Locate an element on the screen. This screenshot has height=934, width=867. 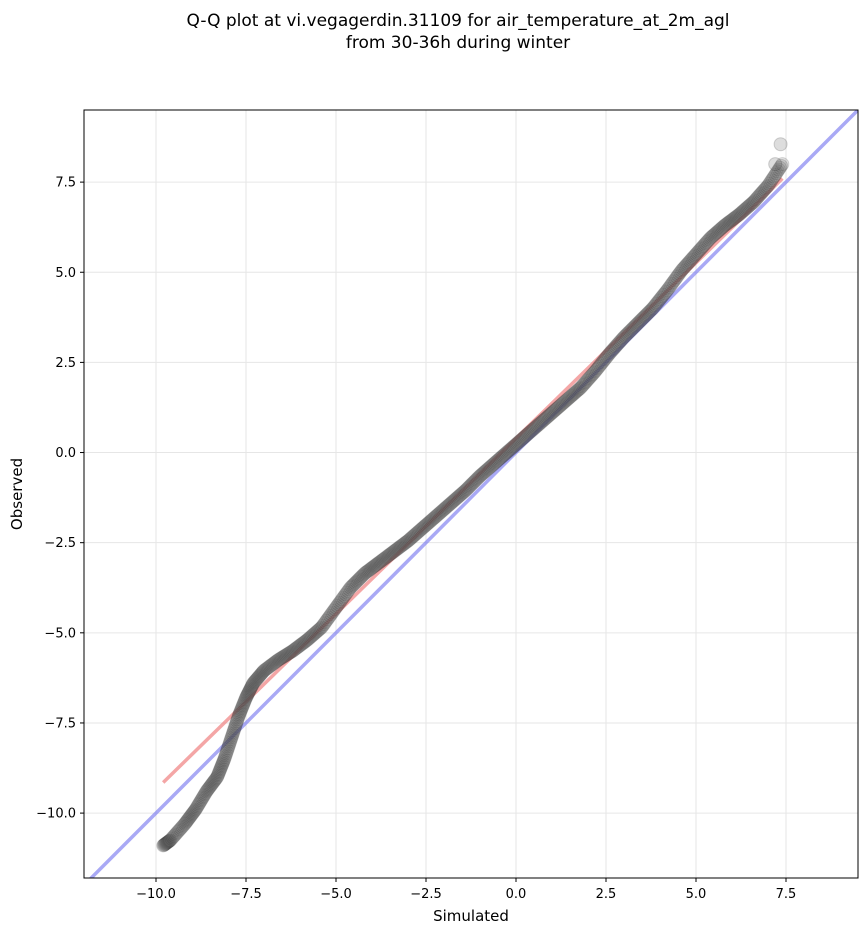
x-tick-label: −5.0 is located at coordinates (336, 894).